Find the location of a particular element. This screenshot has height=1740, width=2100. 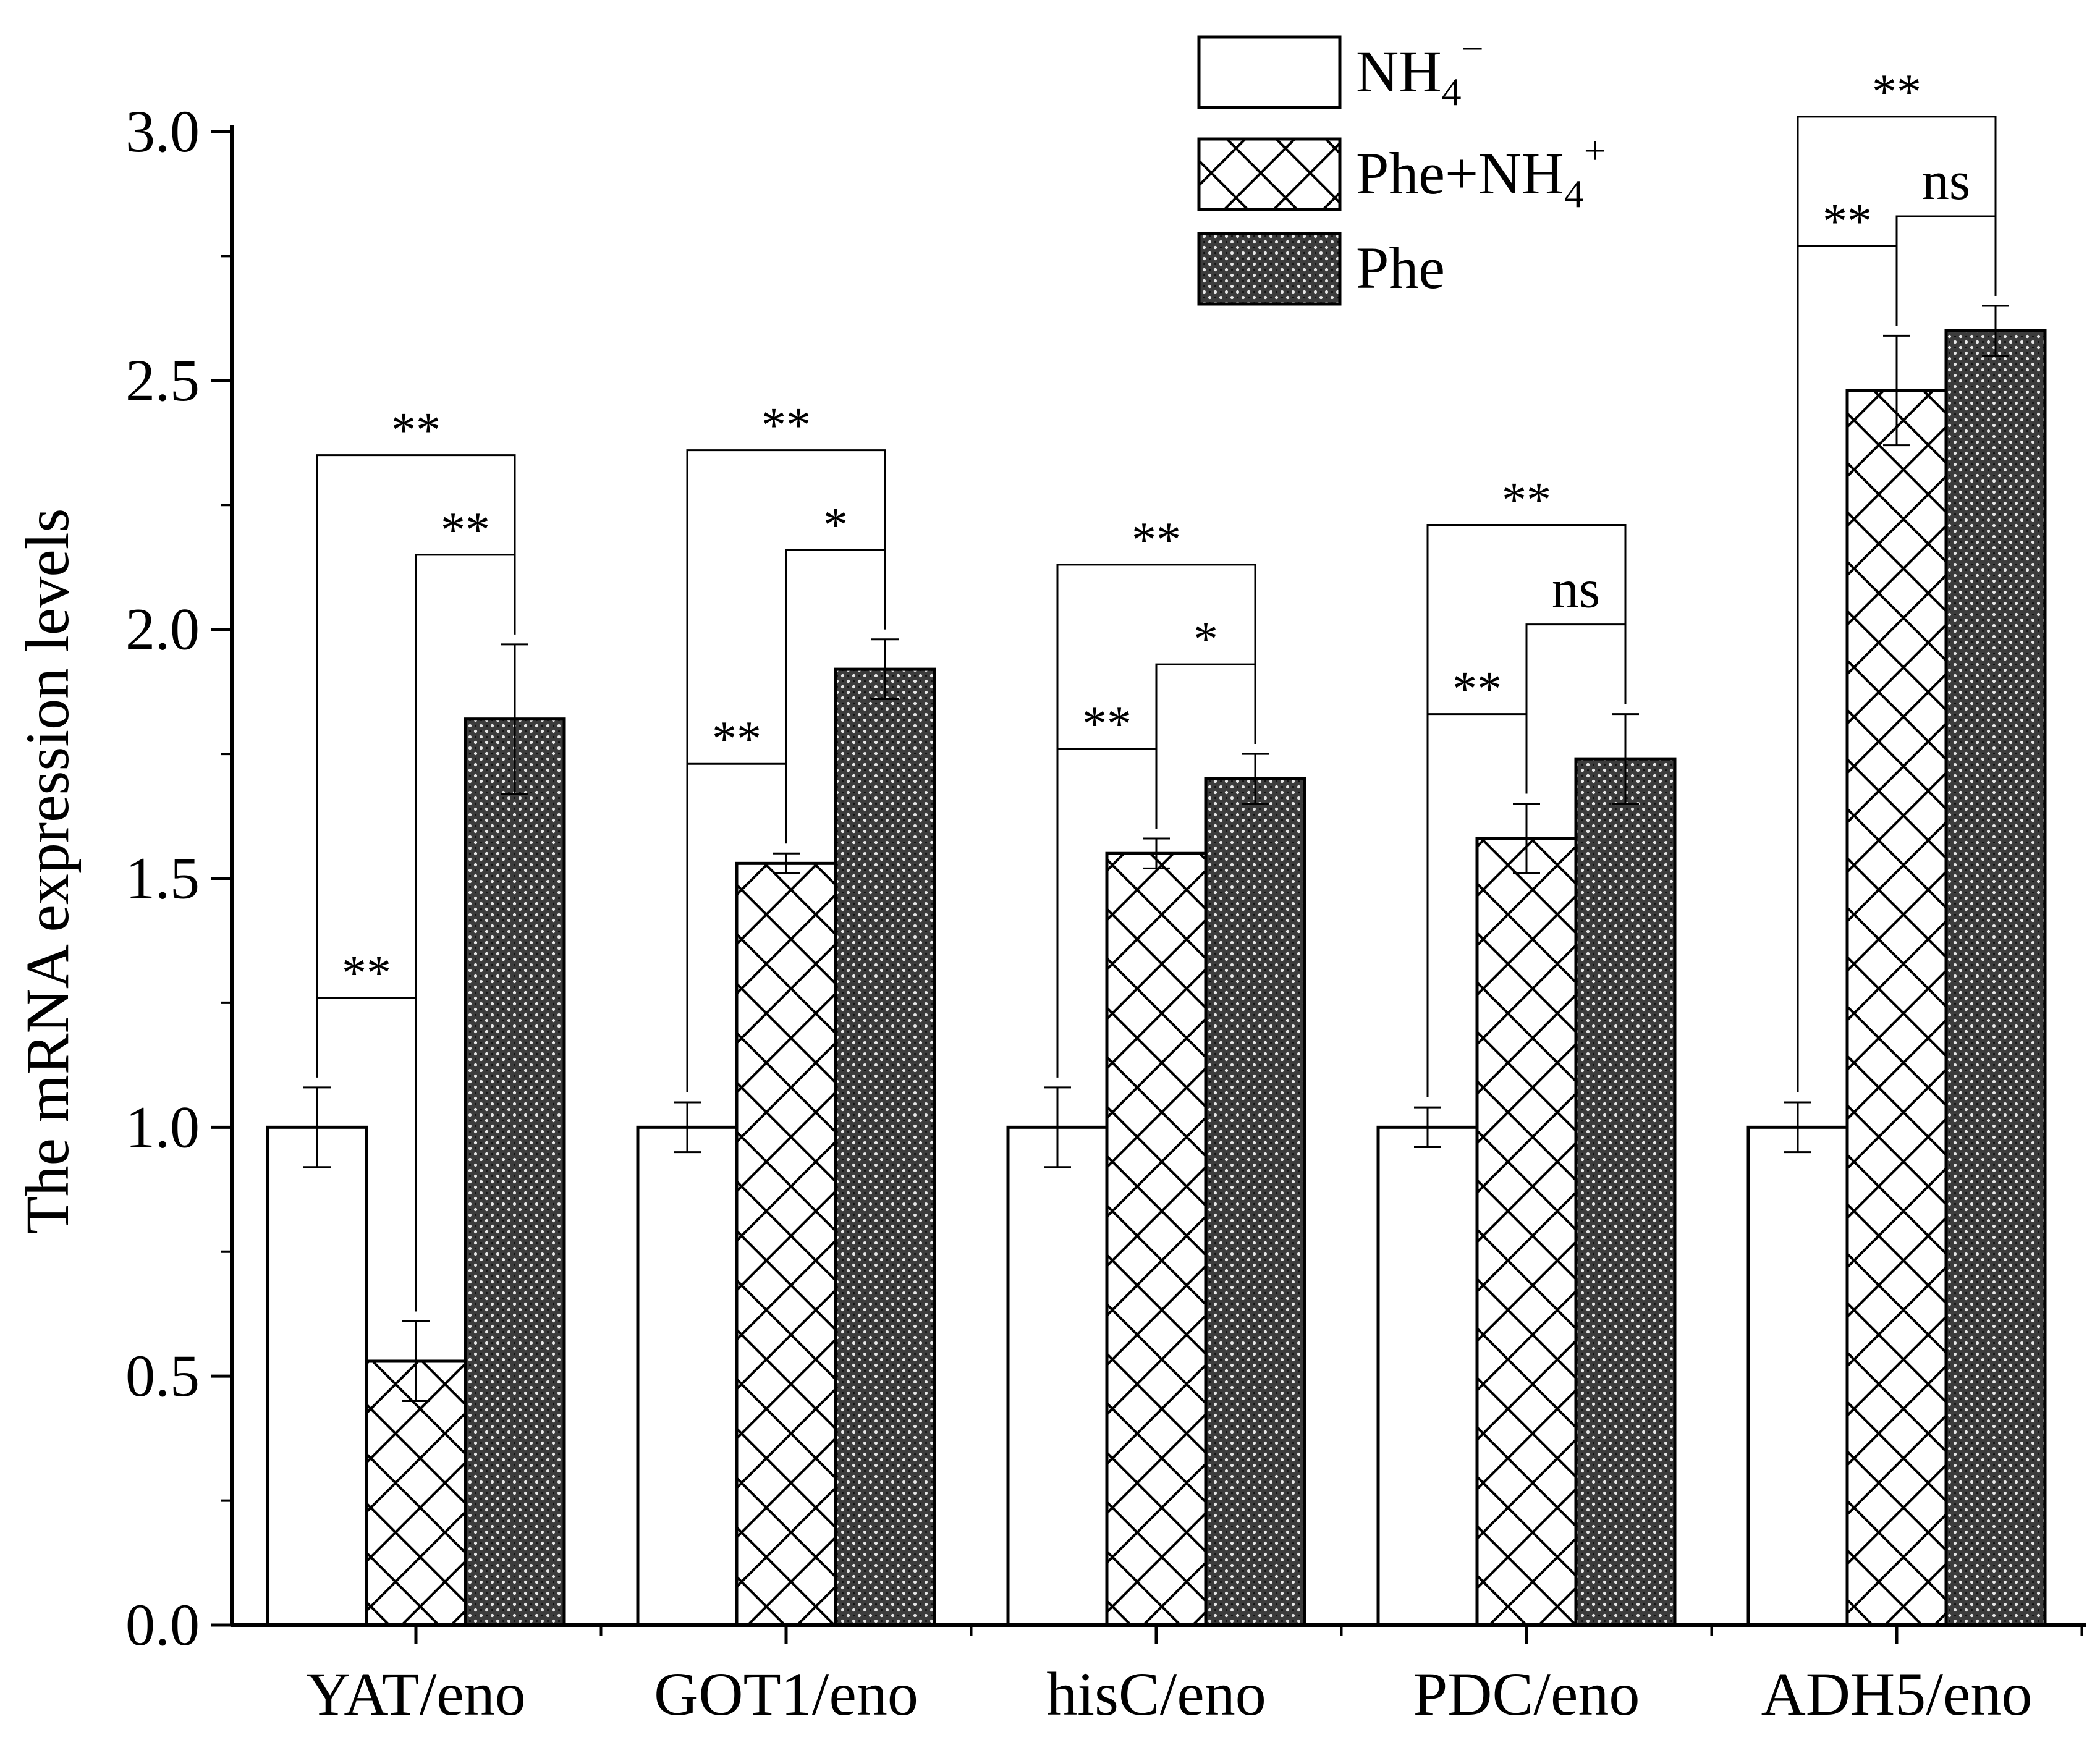

legend-item: Phe+NH4+ is located at coordinates (1402, 172).